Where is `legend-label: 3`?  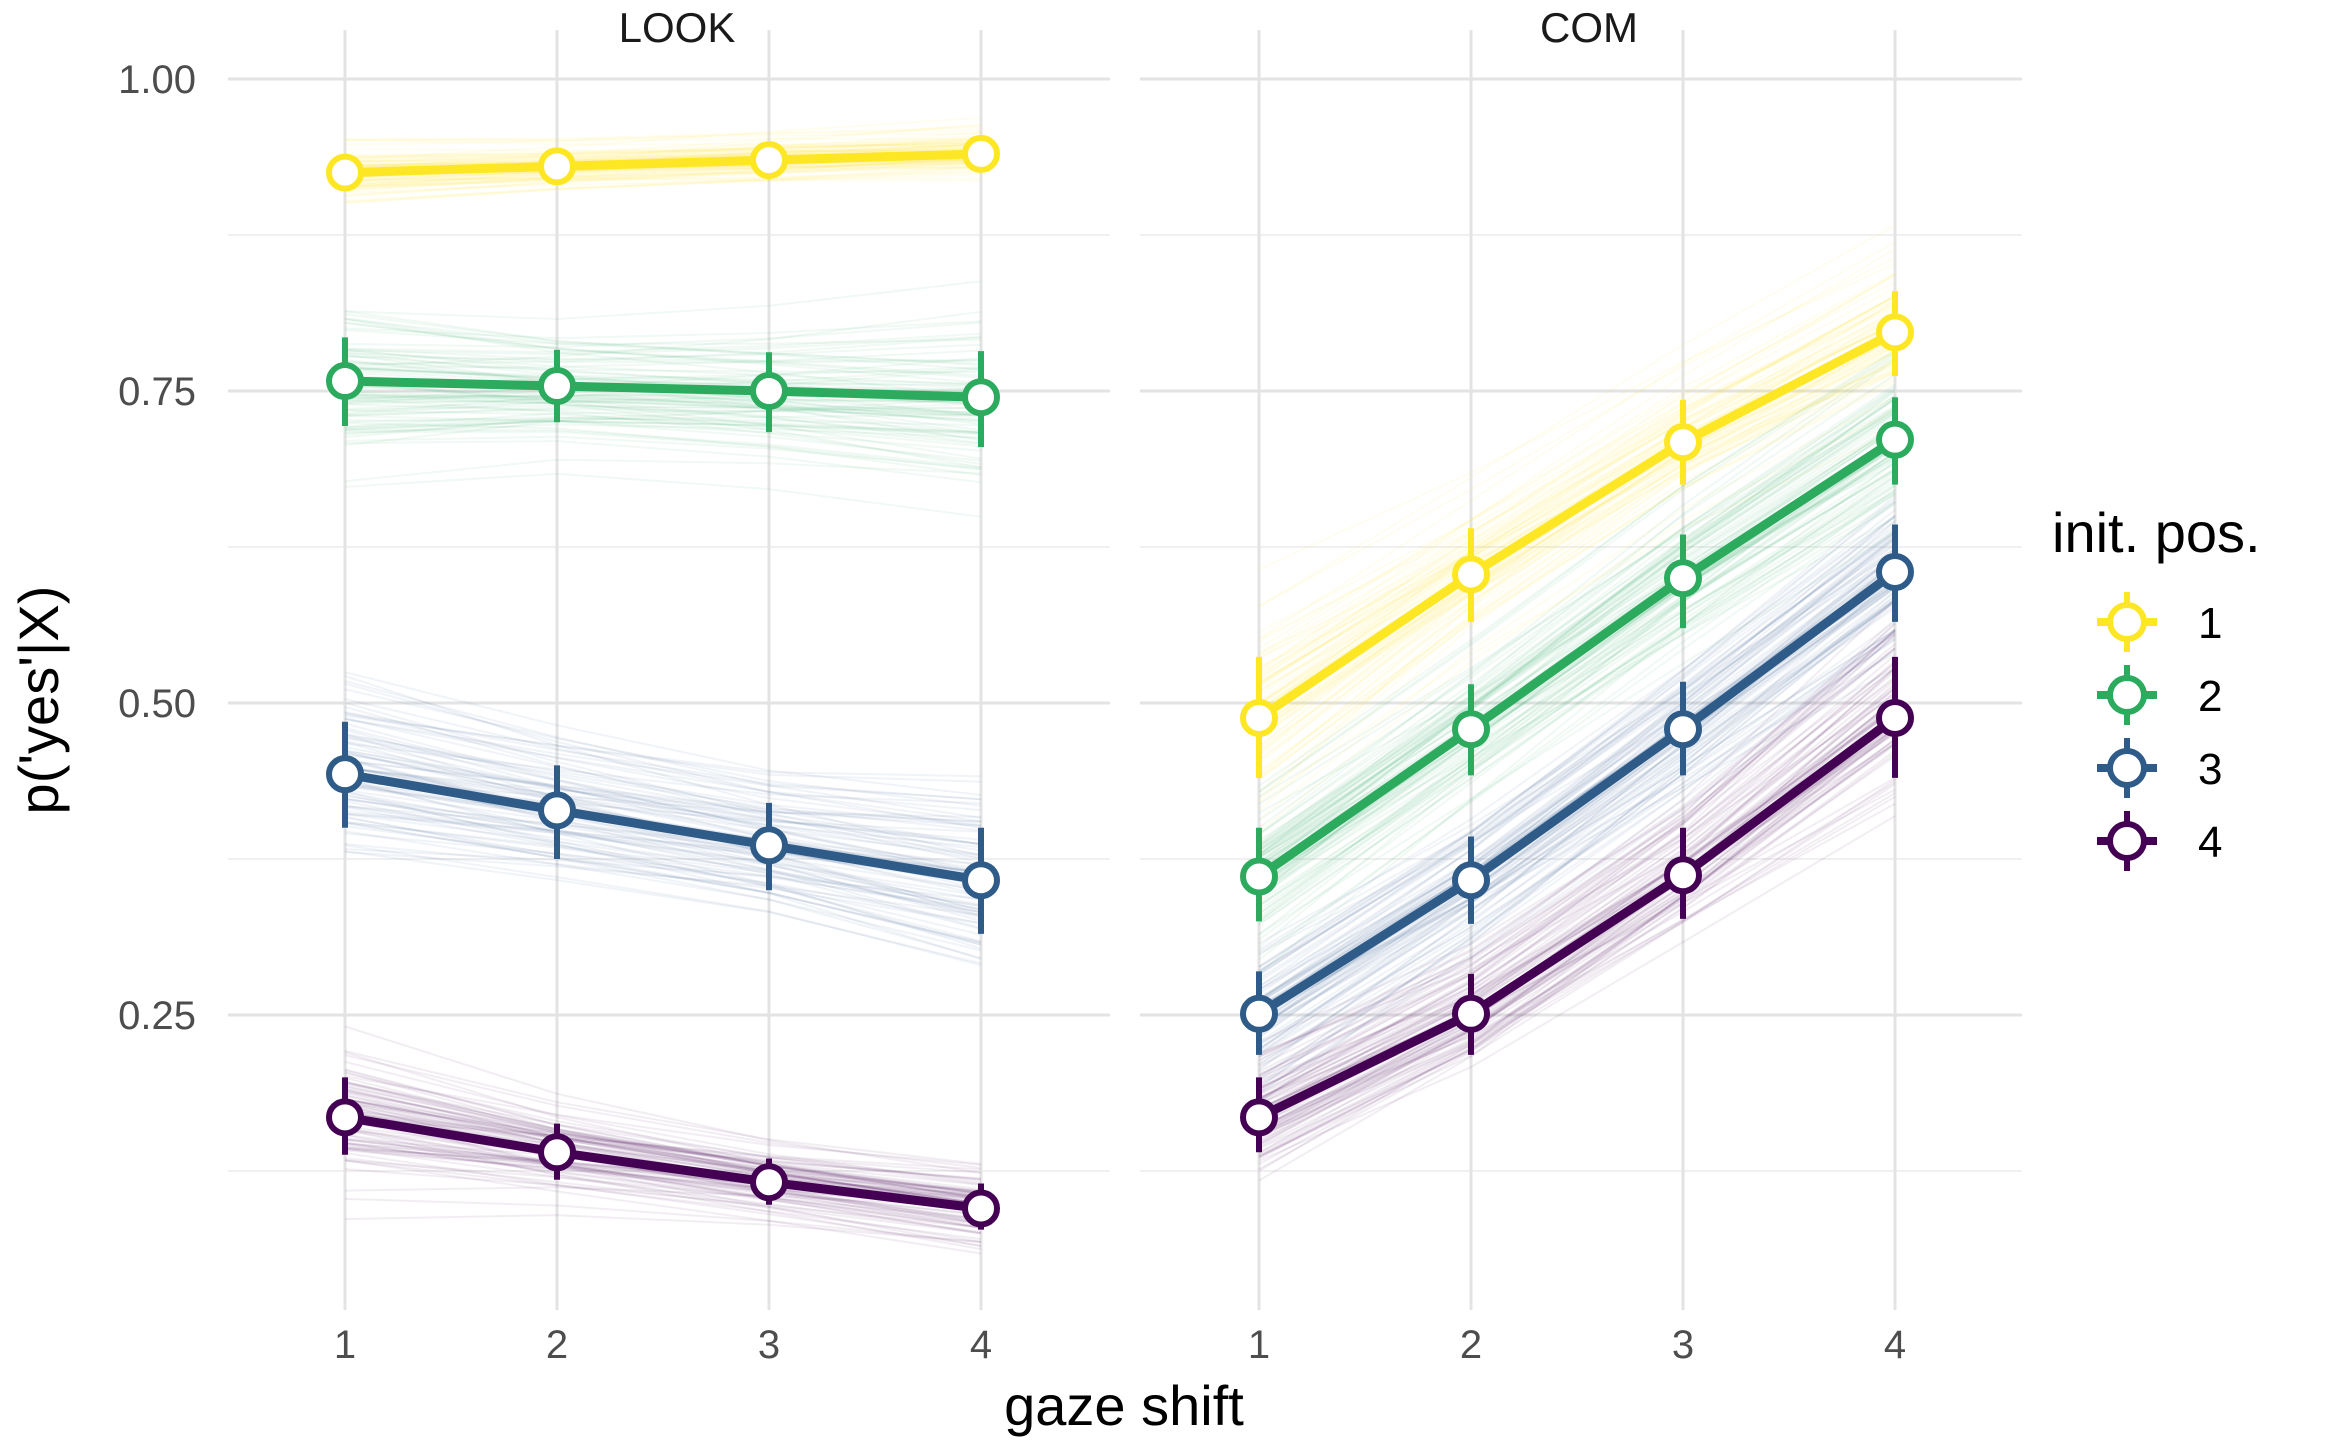 legend-label: 3 is located at coordinates (2210, 769).